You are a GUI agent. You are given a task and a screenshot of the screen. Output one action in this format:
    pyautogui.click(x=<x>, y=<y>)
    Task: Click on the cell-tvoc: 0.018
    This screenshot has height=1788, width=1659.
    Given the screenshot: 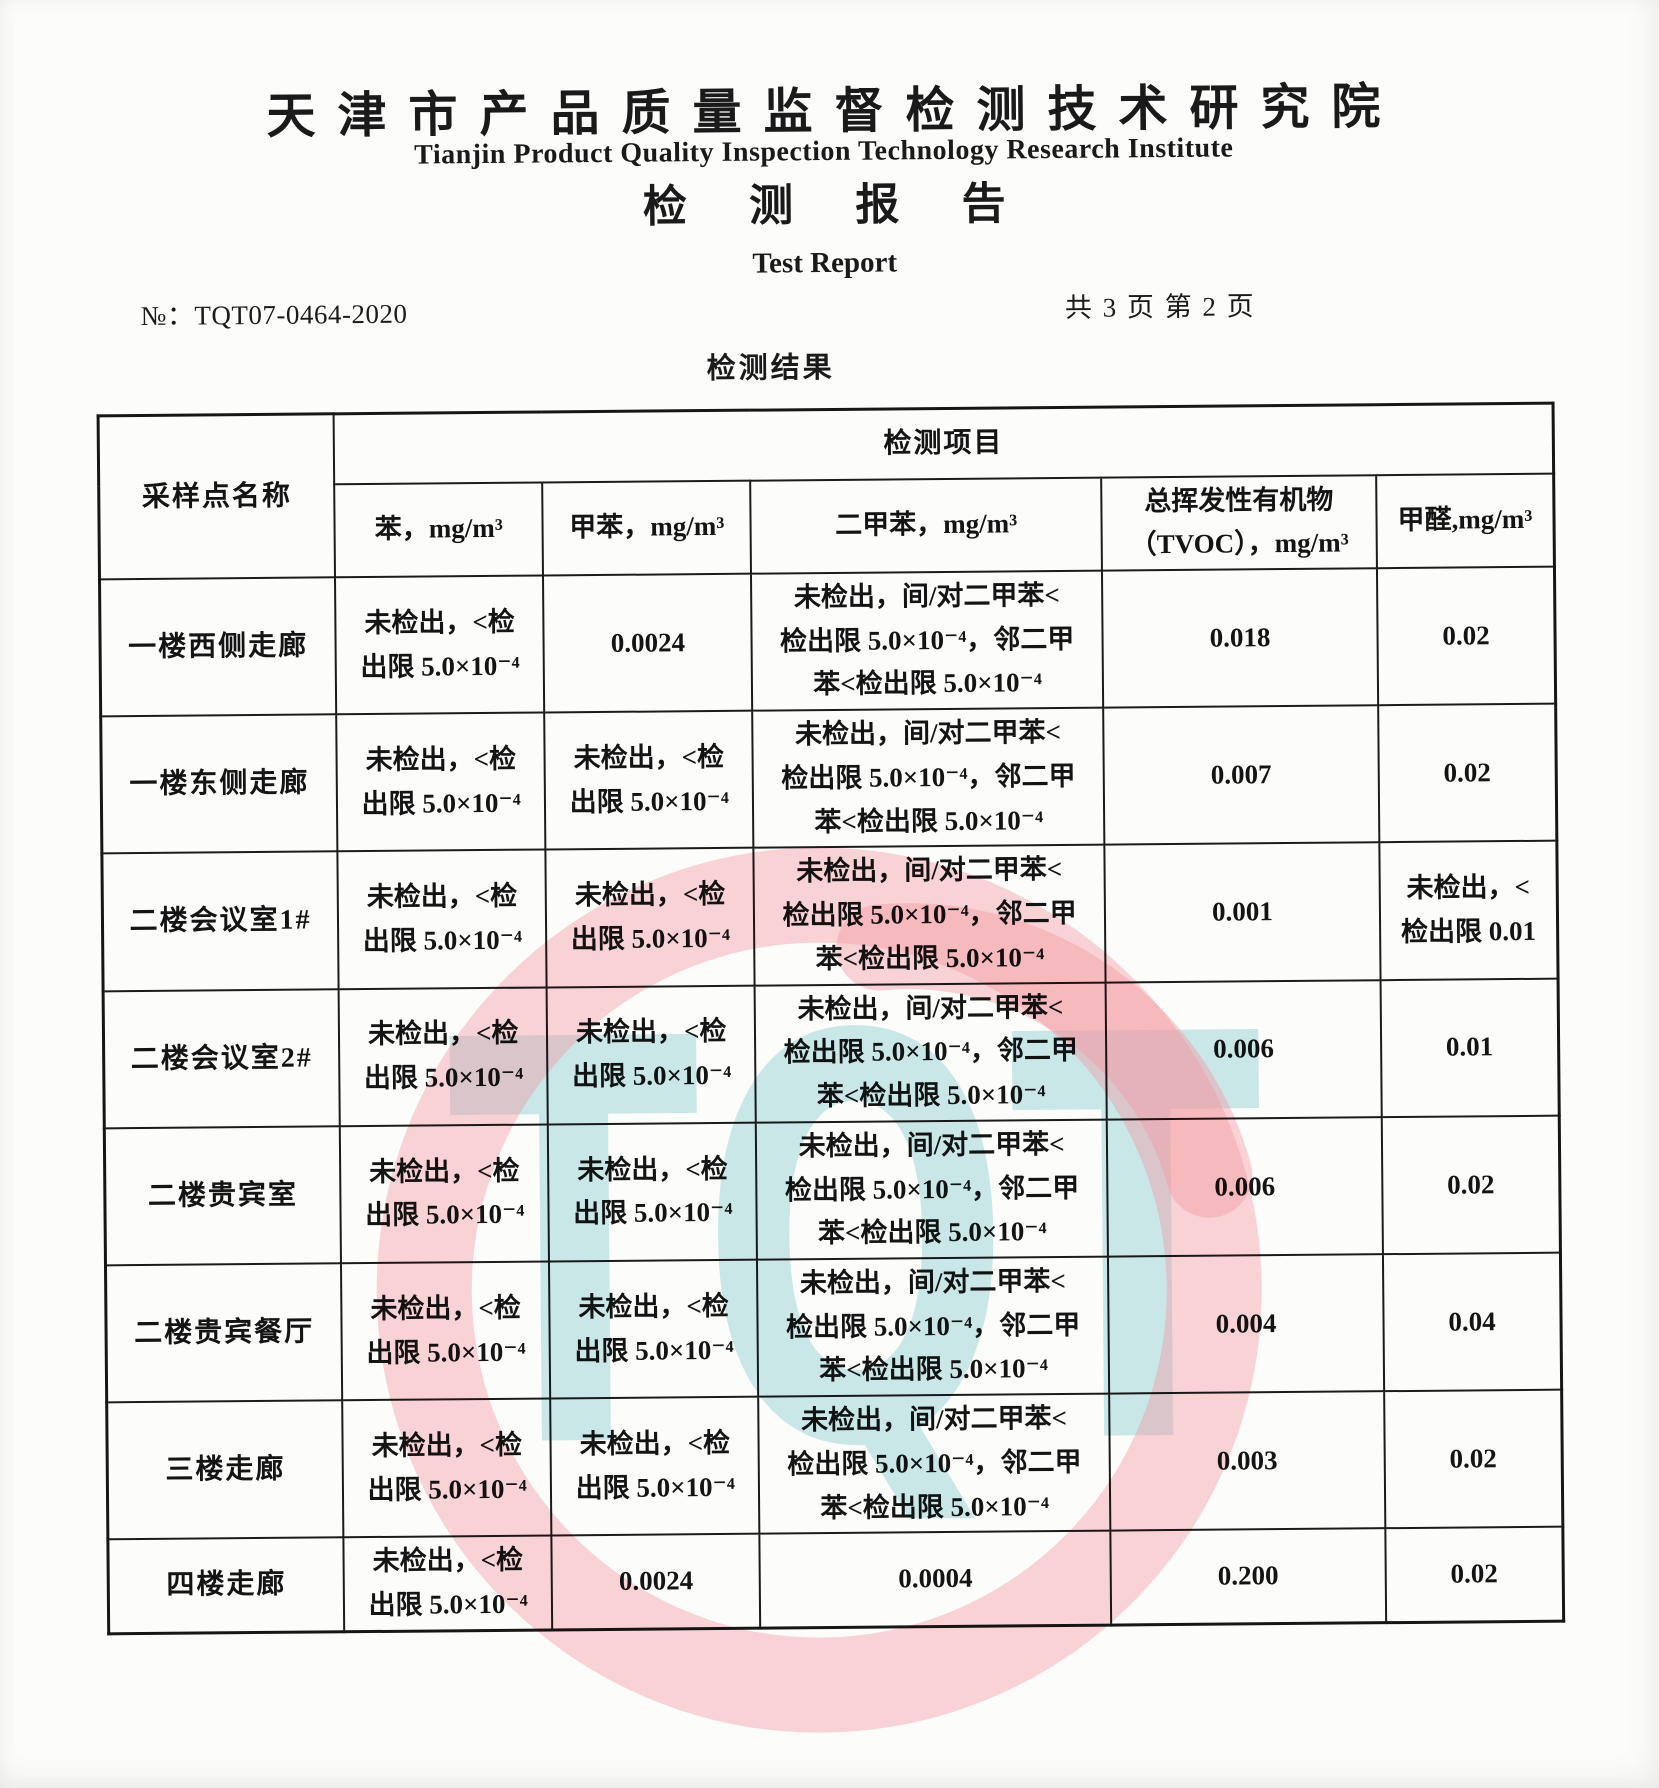 What is the action you would take?
    pyautogui.click(x=1240, y=638)
    